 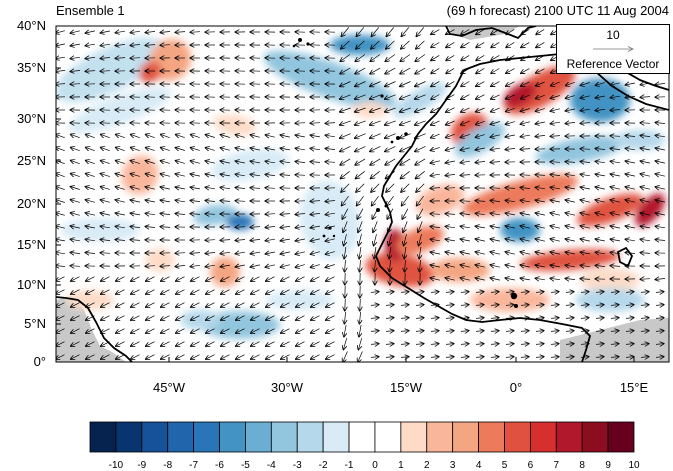 What do you see at coordinates (39, 361) in the screenshot?
I see `lat-label-equator: 0°` at bounding box center [39, 361].